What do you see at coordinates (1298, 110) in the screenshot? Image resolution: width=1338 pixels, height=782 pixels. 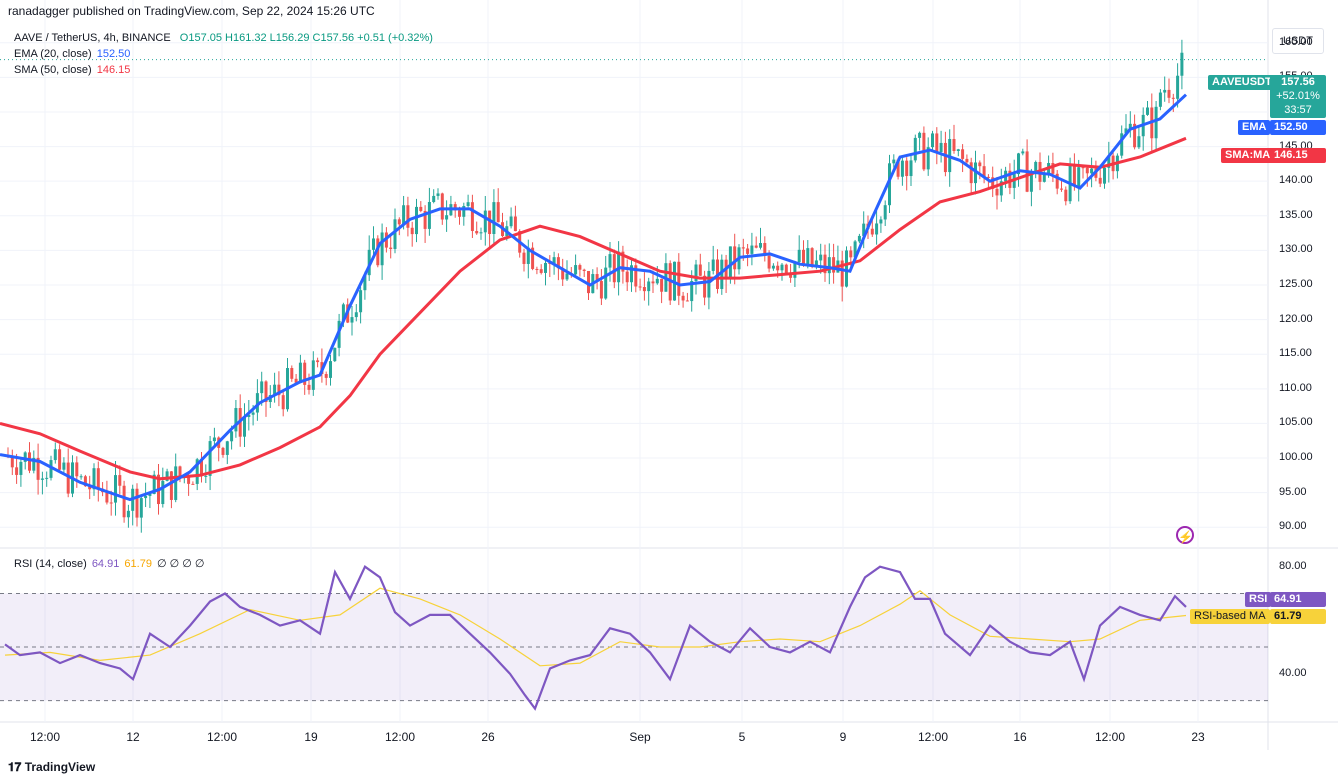 I see `bar-countdown: 33:57` at bounding box center [1298, 110].